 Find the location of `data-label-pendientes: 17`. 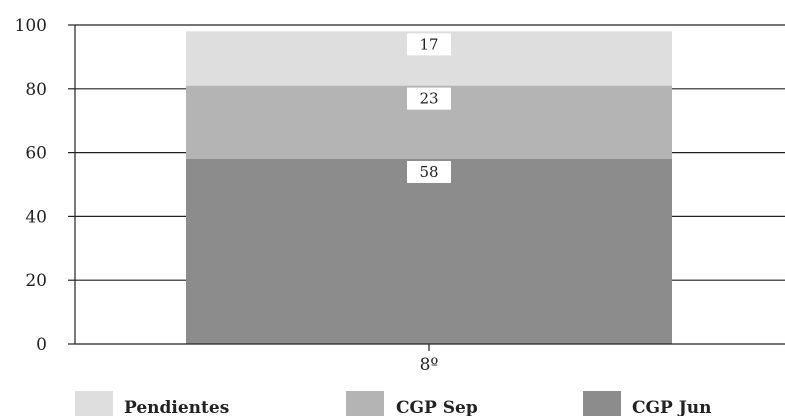

data-label-pendientes: 17 is located at coordinates (428, 44).